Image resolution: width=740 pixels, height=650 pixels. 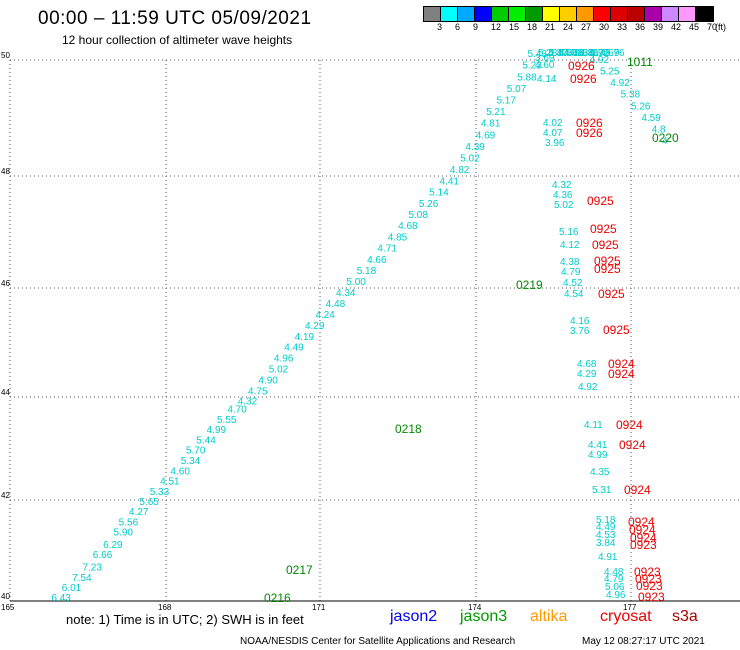 I want to click on swh-value: 4.70, so click(x=237, y=409).